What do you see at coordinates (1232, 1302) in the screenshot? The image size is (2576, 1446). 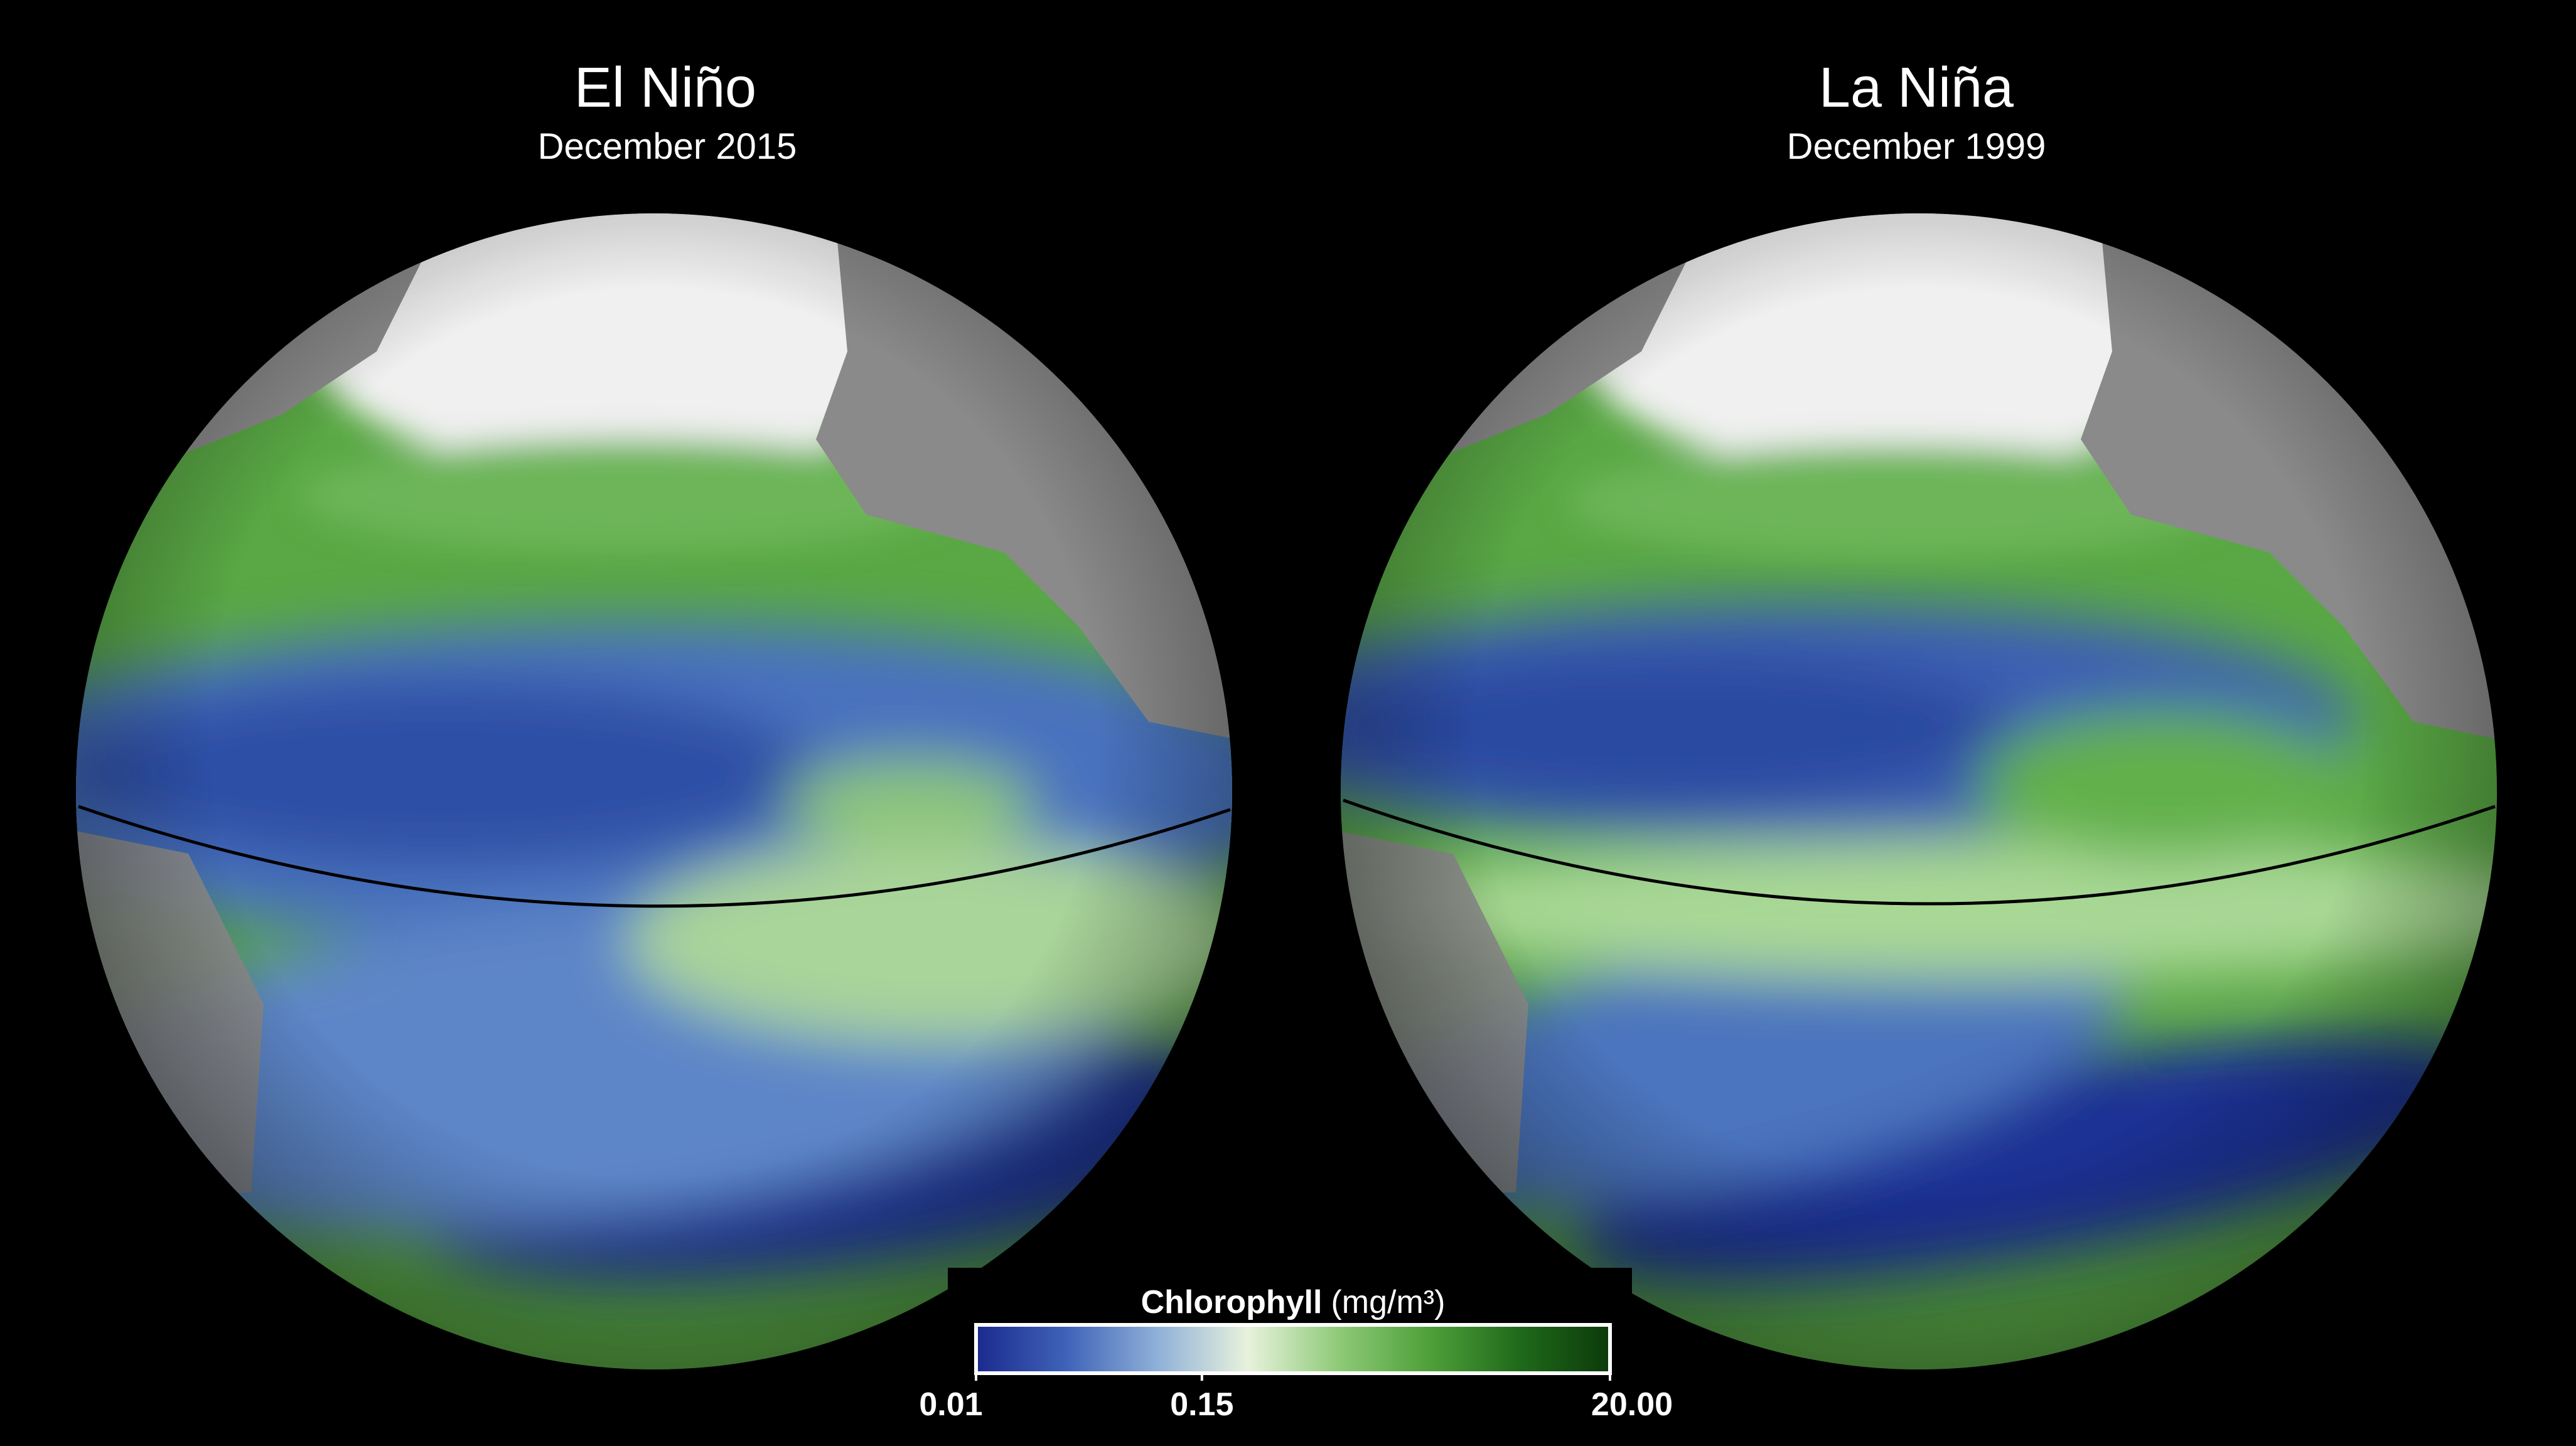 I see `legend-label: Chlorophyll` at bounding box center [1232, 1302].